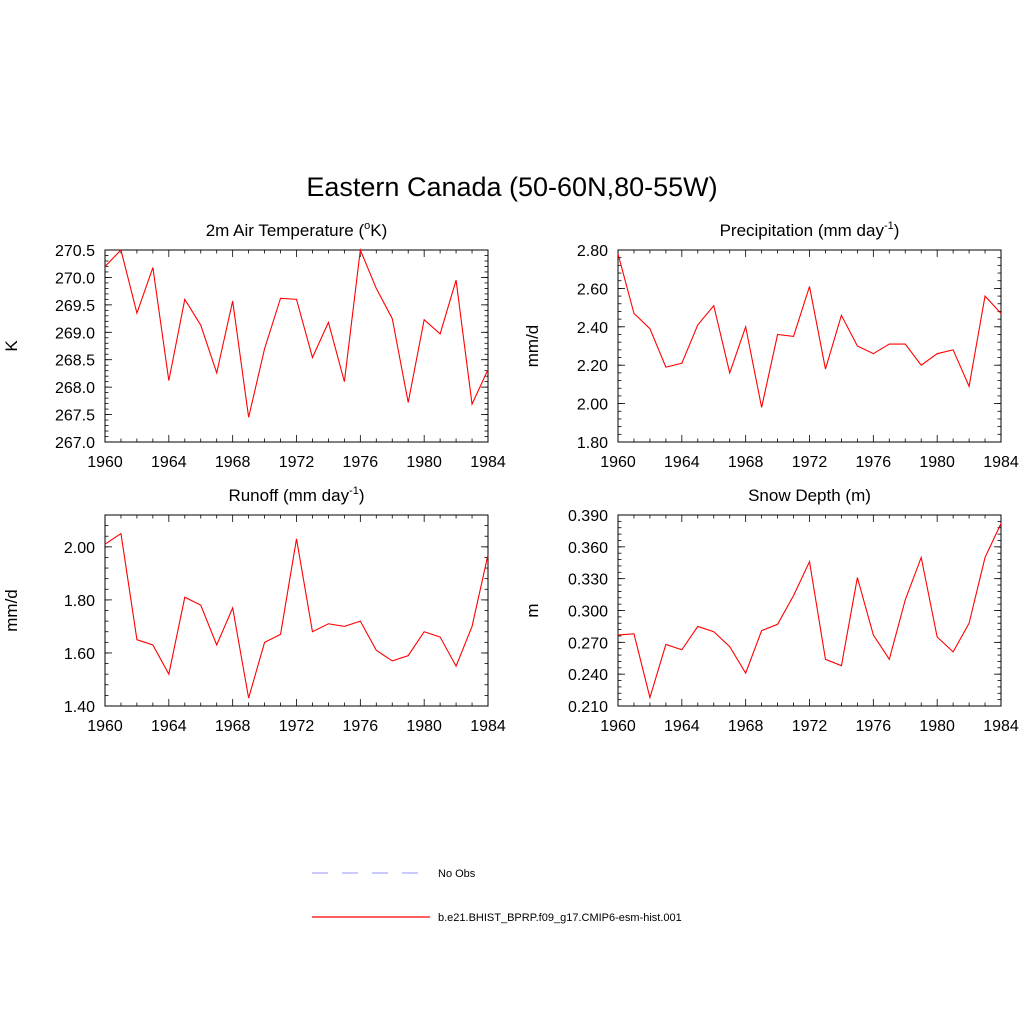  I want to click on y-tick-label: 270.0, so click(75, 278).